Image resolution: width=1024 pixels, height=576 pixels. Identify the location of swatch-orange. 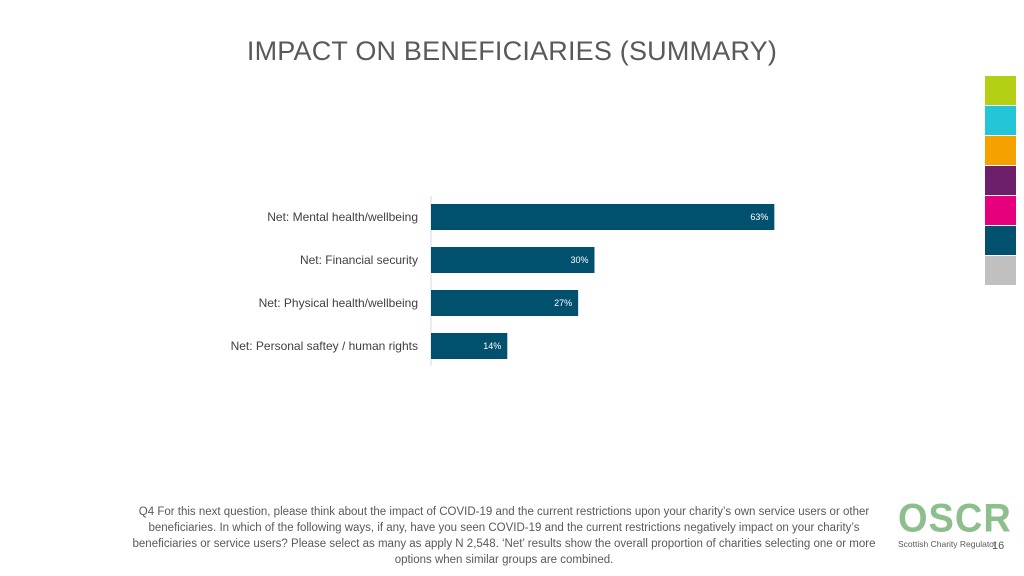
(1000, 150).